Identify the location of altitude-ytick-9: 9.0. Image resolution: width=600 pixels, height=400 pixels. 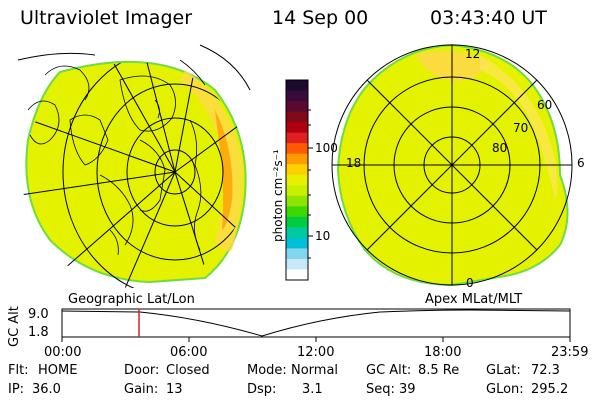
(38, 314).